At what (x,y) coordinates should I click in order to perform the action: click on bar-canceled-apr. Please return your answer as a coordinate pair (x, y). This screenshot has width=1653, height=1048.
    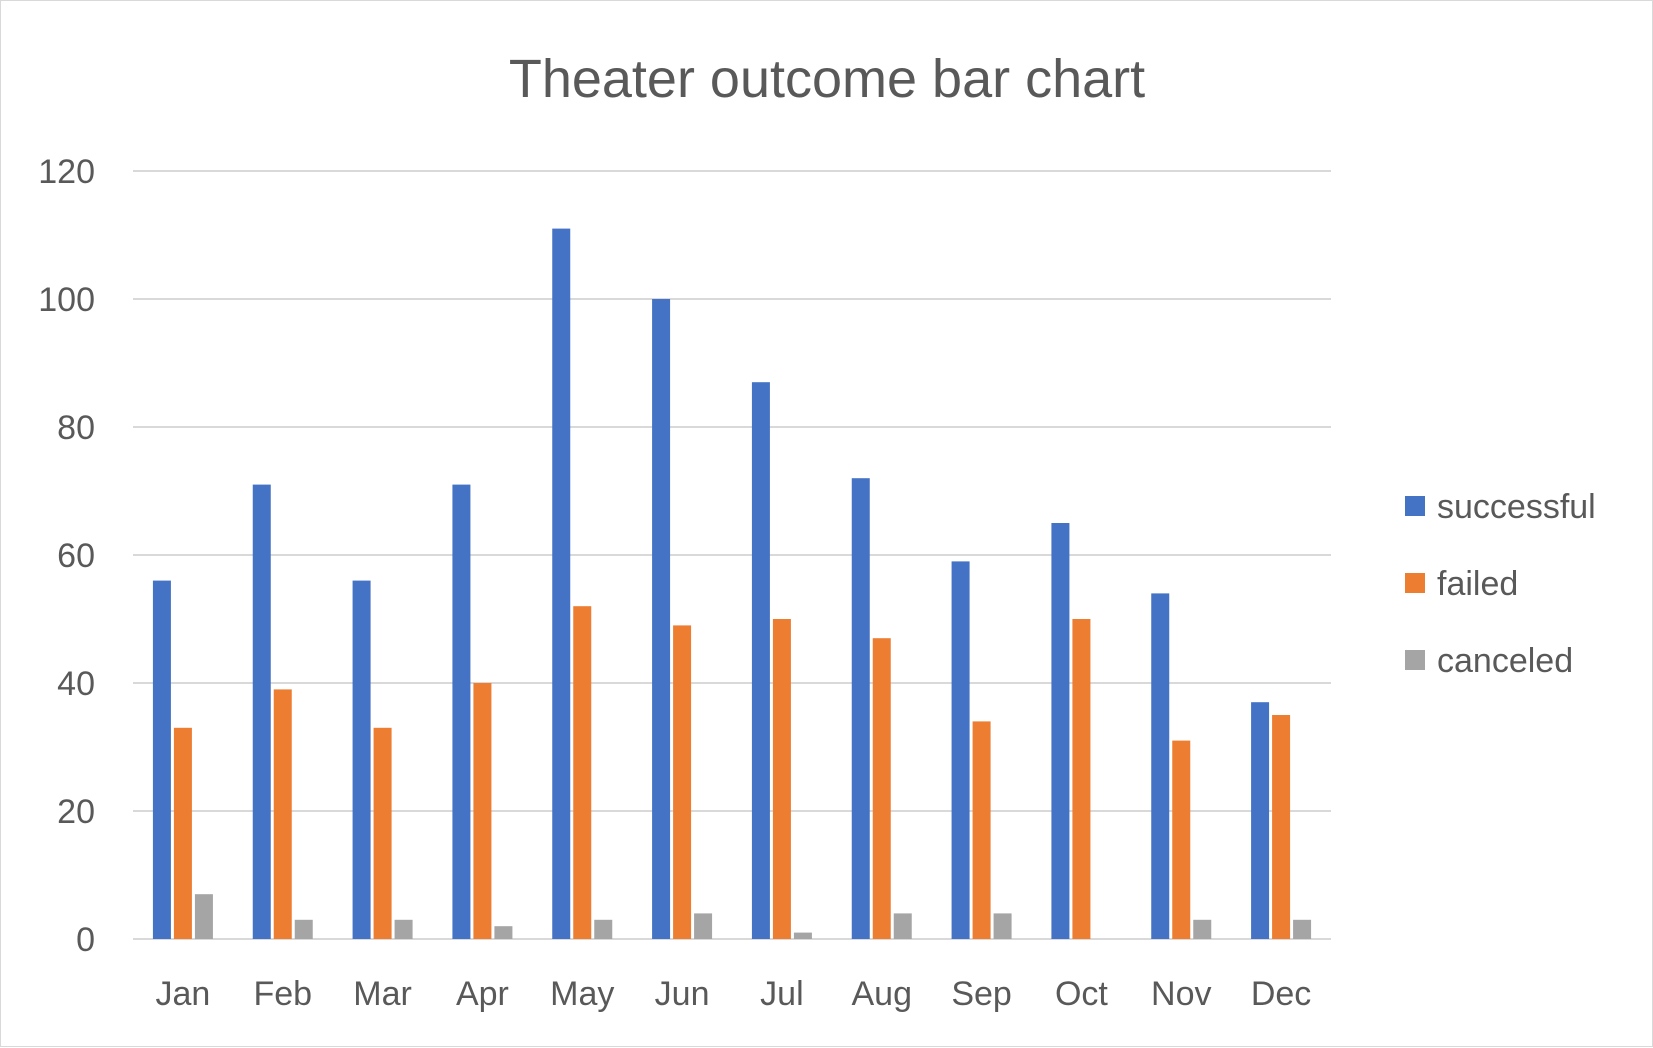
    Looking at the image, I should click on (503, 932).